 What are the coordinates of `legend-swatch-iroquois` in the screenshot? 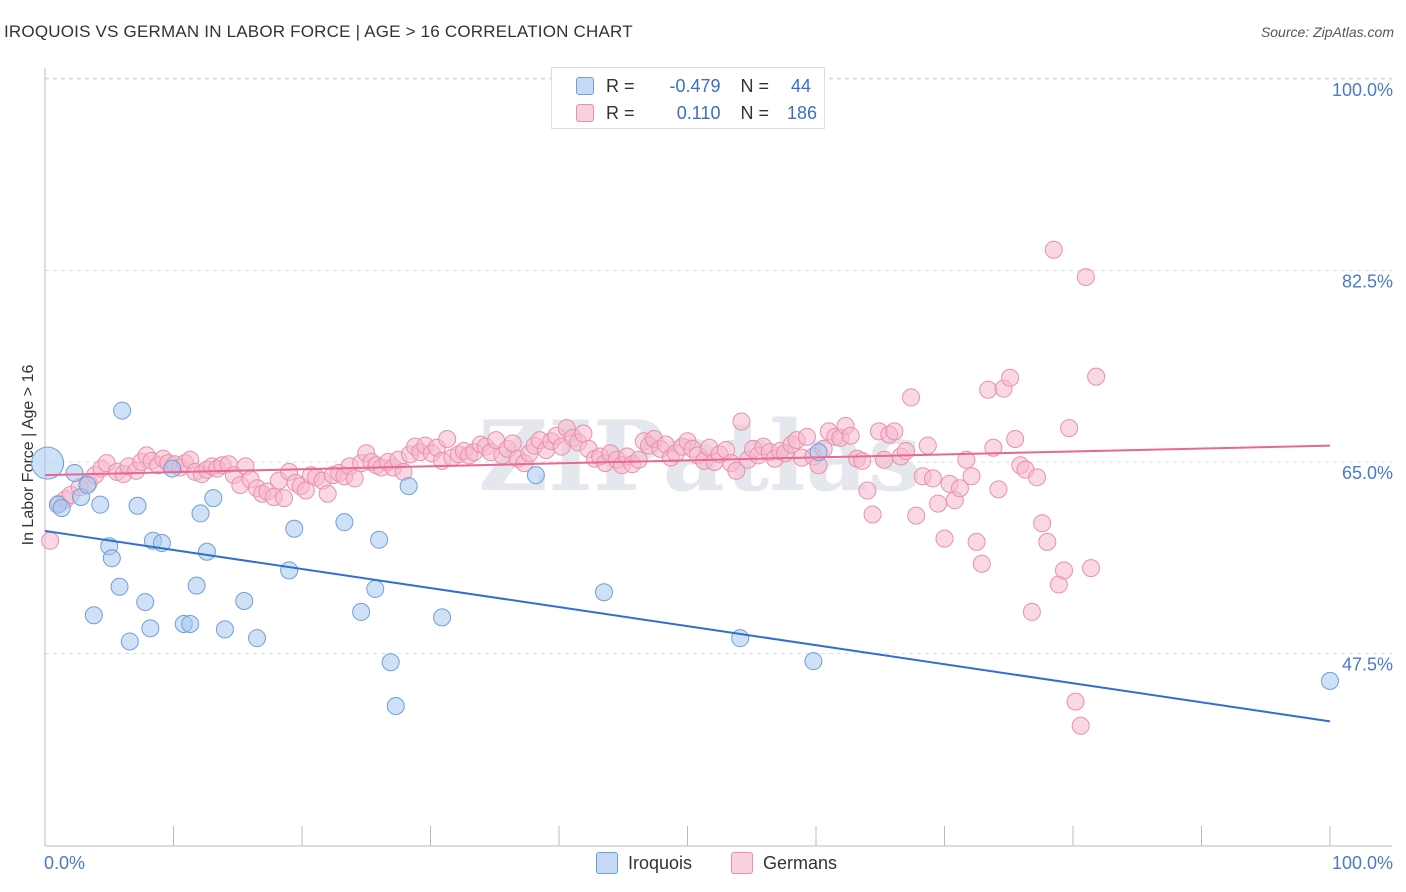 It's located at (585, 86).